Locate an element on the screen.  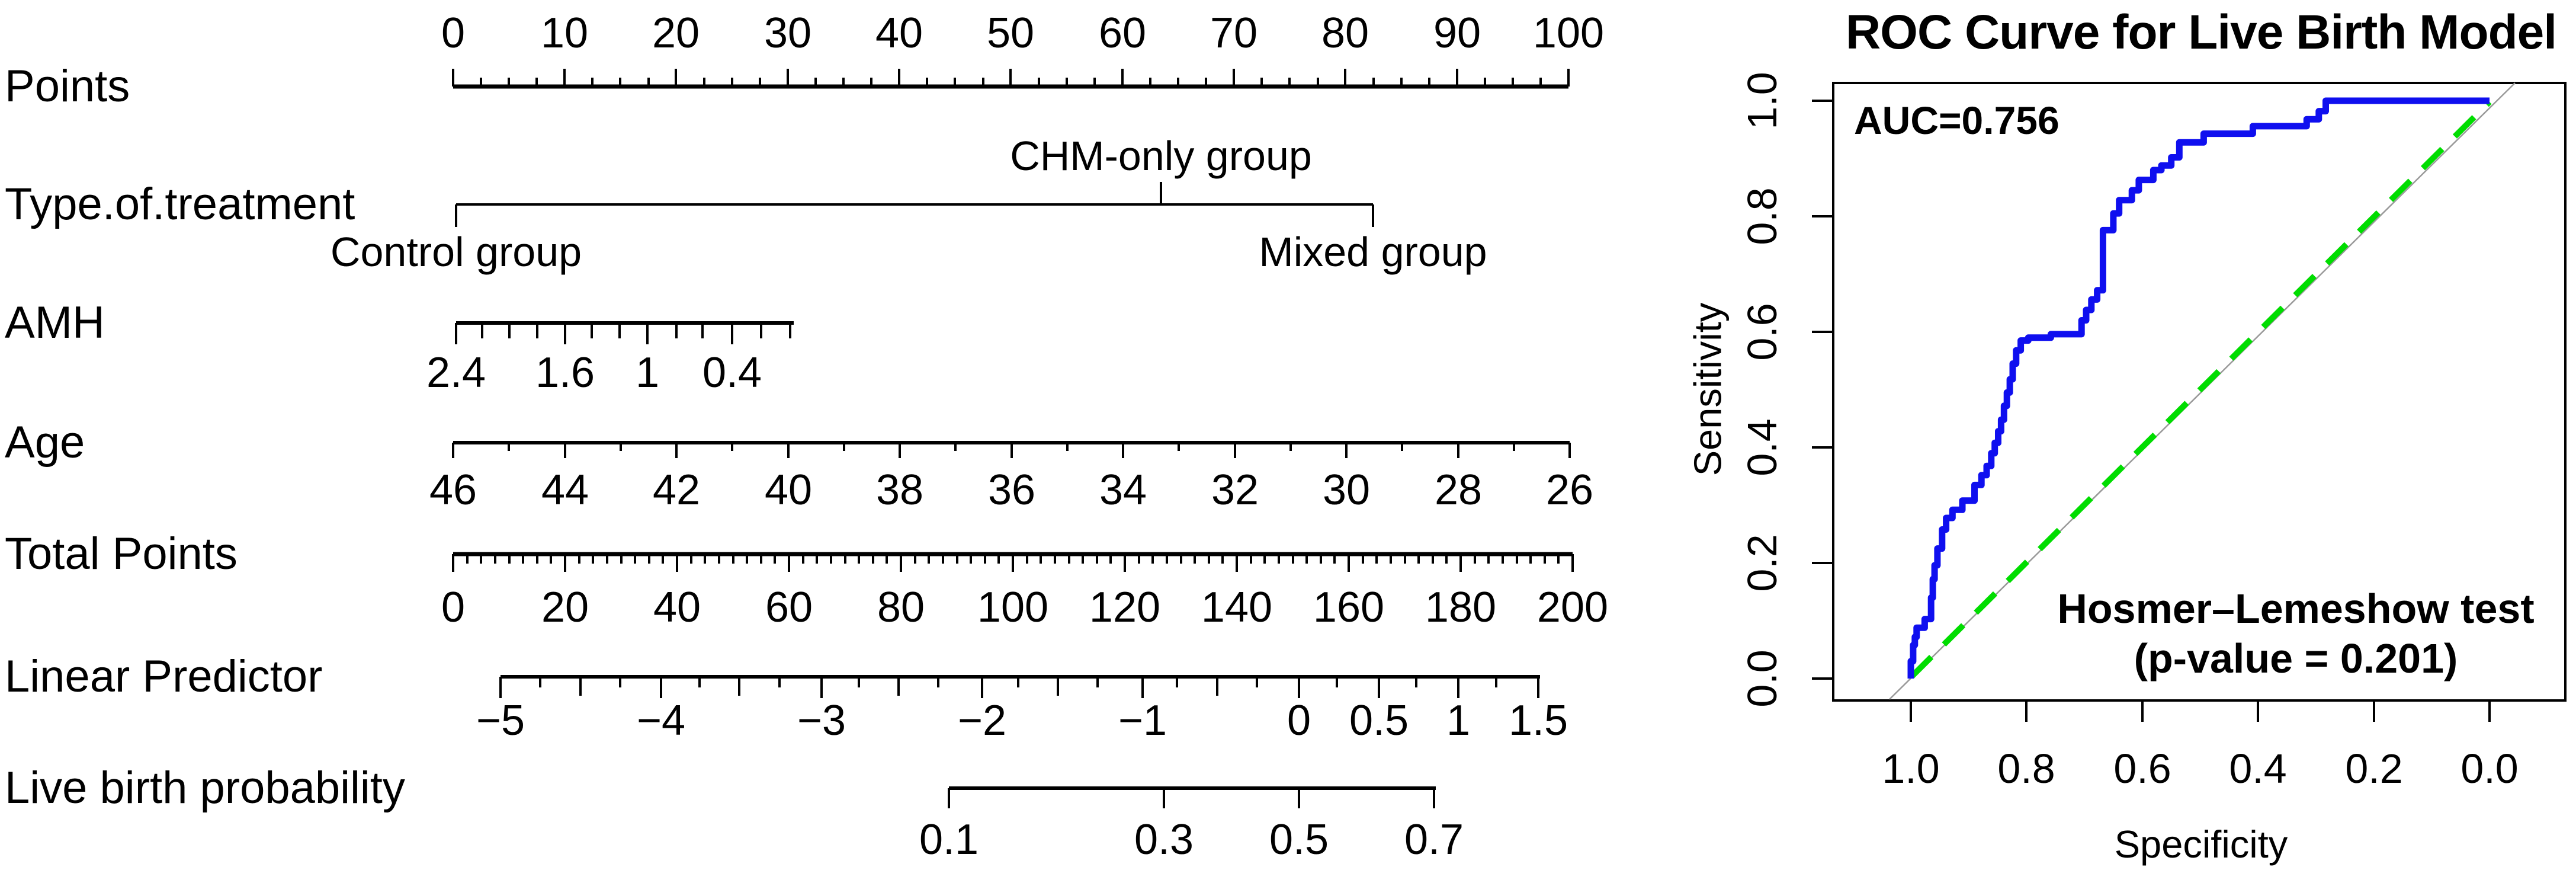
tick-label-age: 42 is located at coordinates (676, 490).